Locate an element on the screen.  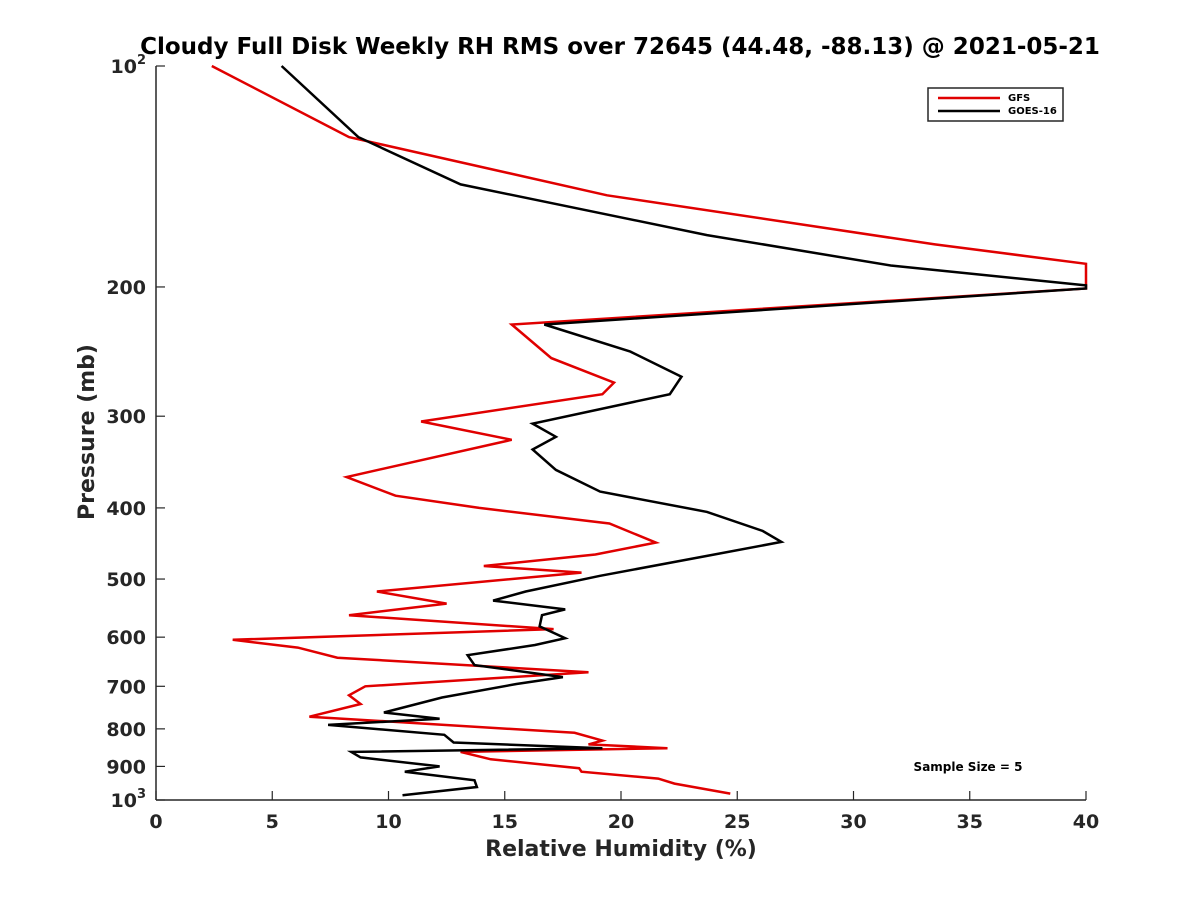
y-tick-label: 300 is located at coordinates (126, 417).